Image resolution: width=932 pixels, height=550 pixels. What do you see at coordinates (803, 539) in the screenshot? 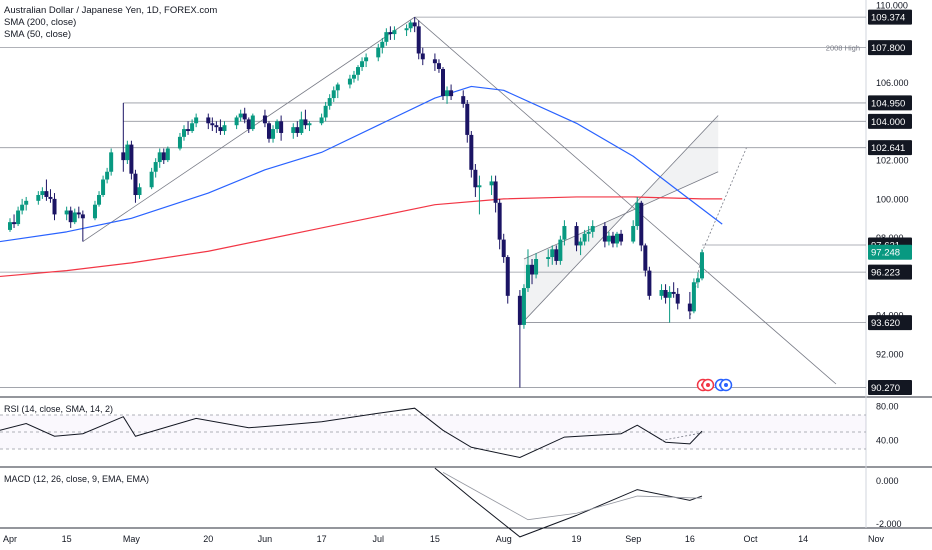
I see `time-tick-label: 14` at bounding box center [803, 539].